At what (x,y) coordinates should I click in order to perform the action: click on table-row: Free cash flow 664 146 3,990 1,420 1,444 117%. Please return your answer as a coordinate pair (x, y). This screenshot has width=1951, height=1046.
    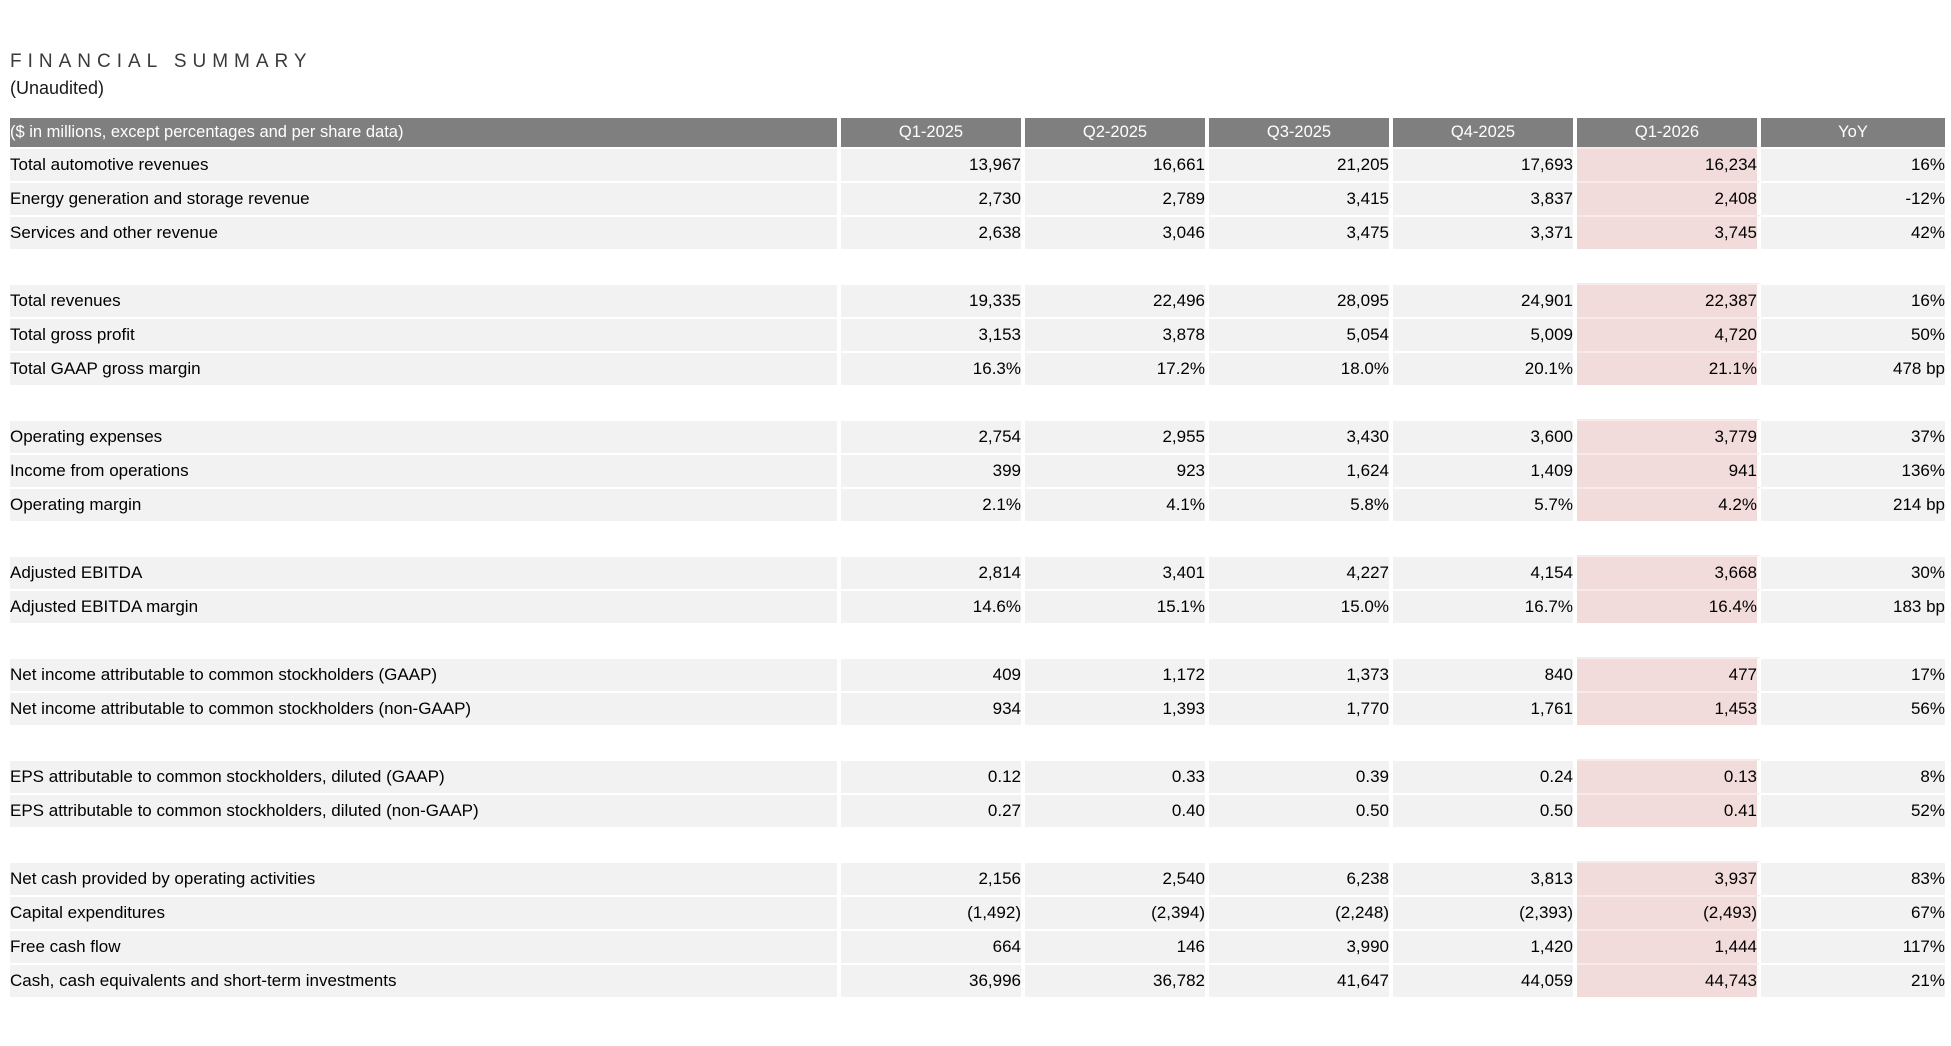
    Looking at the image, I should click on (977, 946).